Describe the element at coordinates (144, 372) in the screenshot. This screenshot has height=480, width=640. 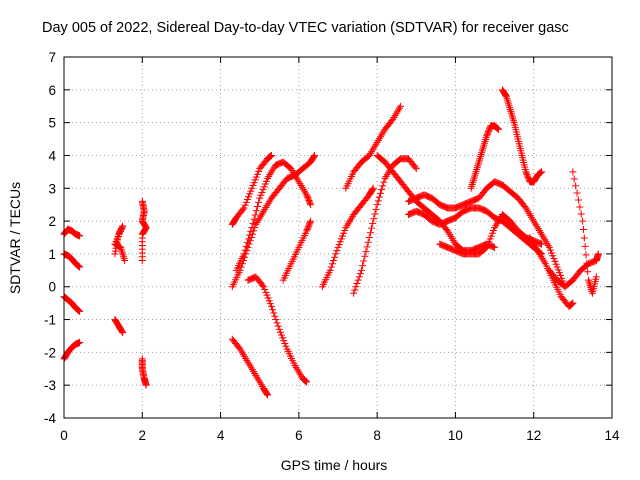
I see `series-t8` at that location.